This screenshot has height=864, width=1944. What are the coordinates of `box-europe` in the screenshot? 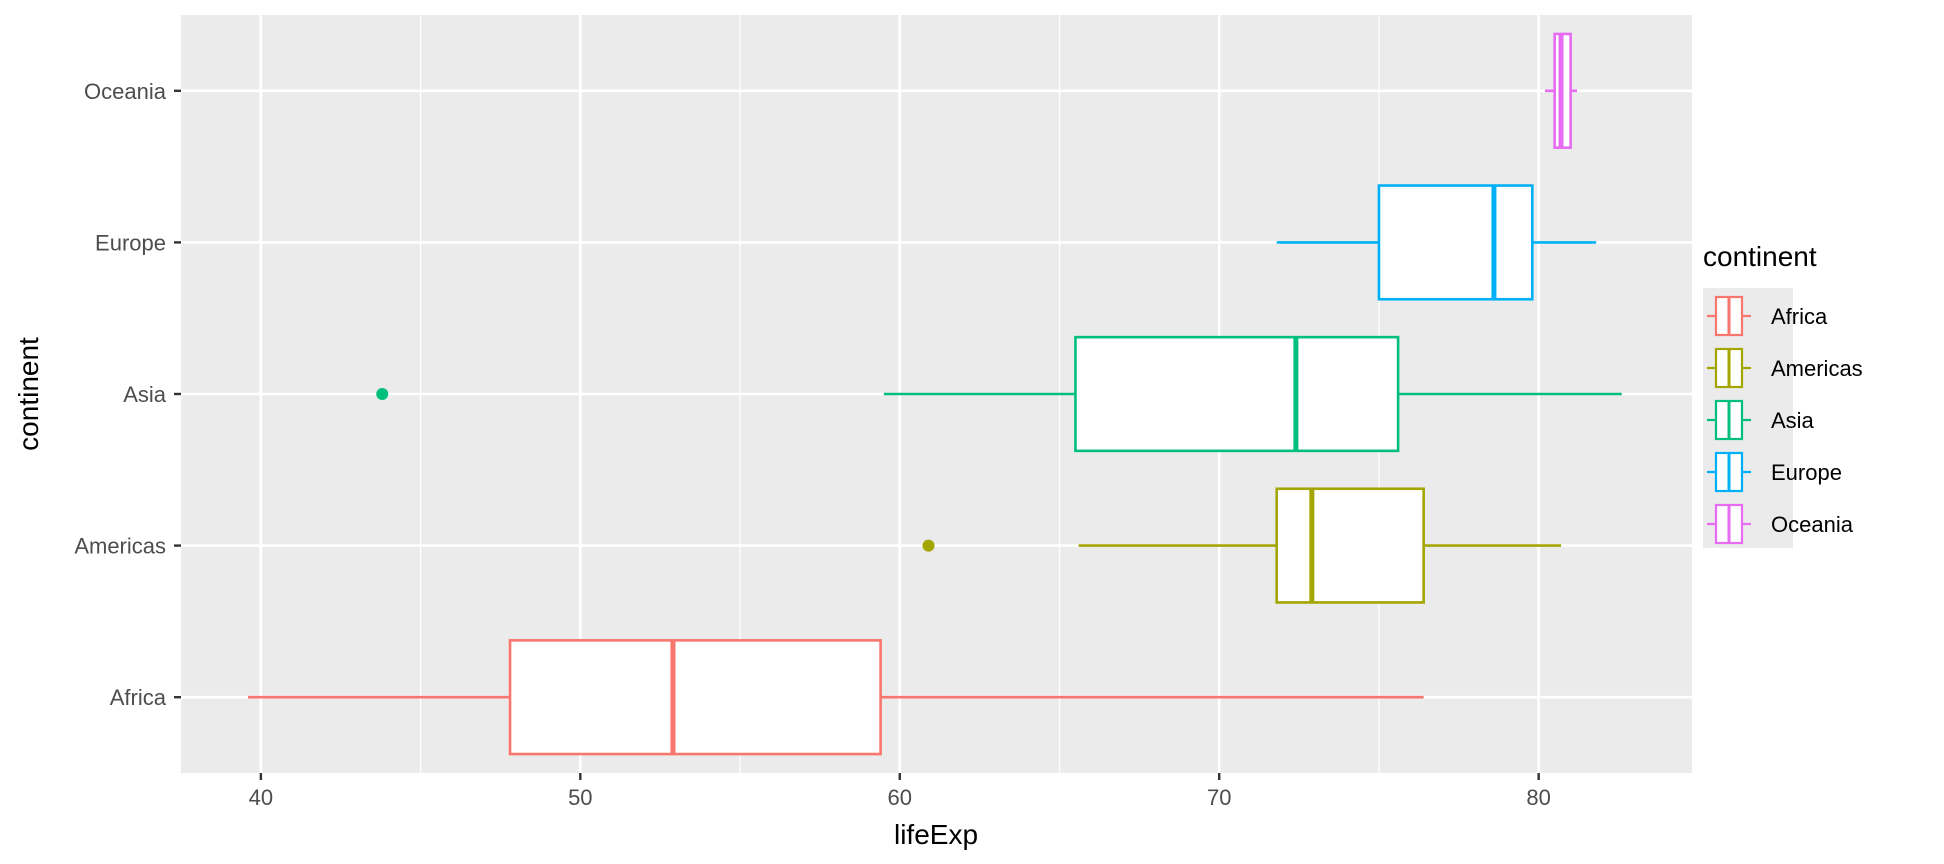 It's located at (1436, 242).